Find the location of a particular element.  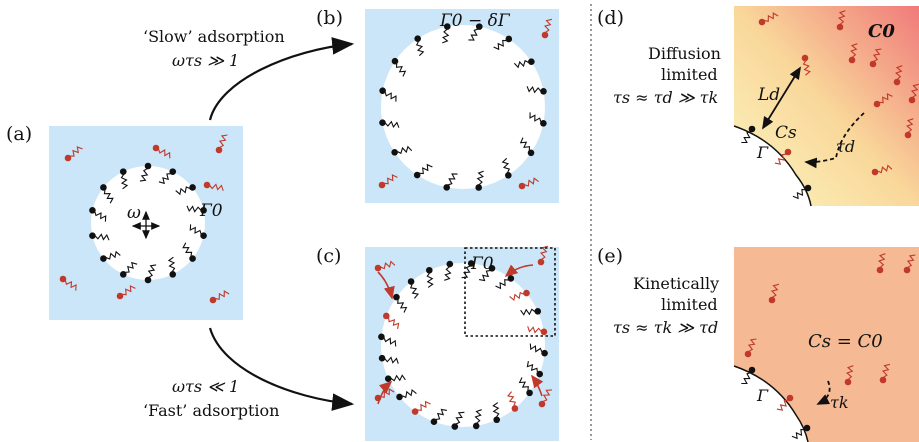

panel-e-gamma: Γ is located at coordinates (762, 395).